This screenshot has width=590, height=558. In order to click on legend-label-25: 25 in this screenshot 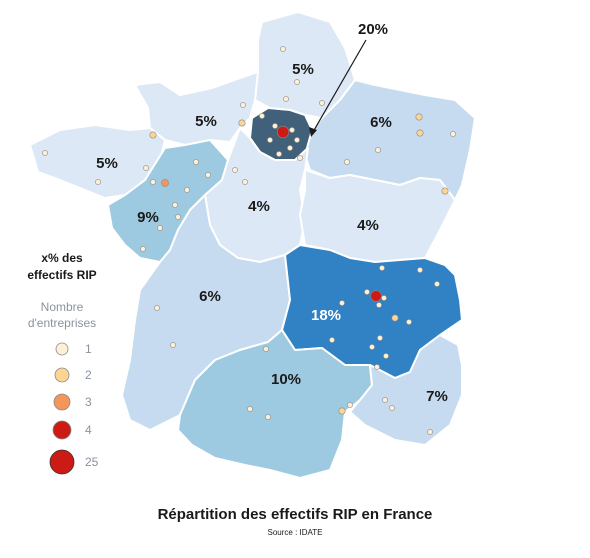, I will do `click(92, 462)`.